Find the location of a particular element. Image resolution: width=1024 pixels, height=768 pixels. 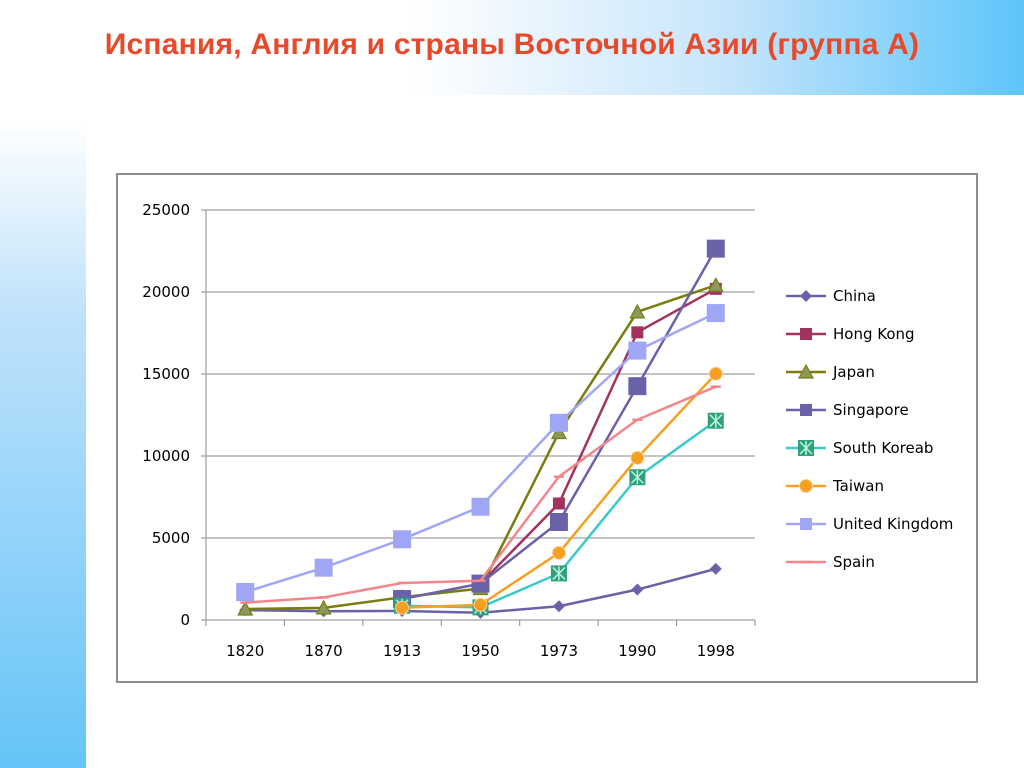

x-tick-label: 1973 is located at coordinates (559, 651).